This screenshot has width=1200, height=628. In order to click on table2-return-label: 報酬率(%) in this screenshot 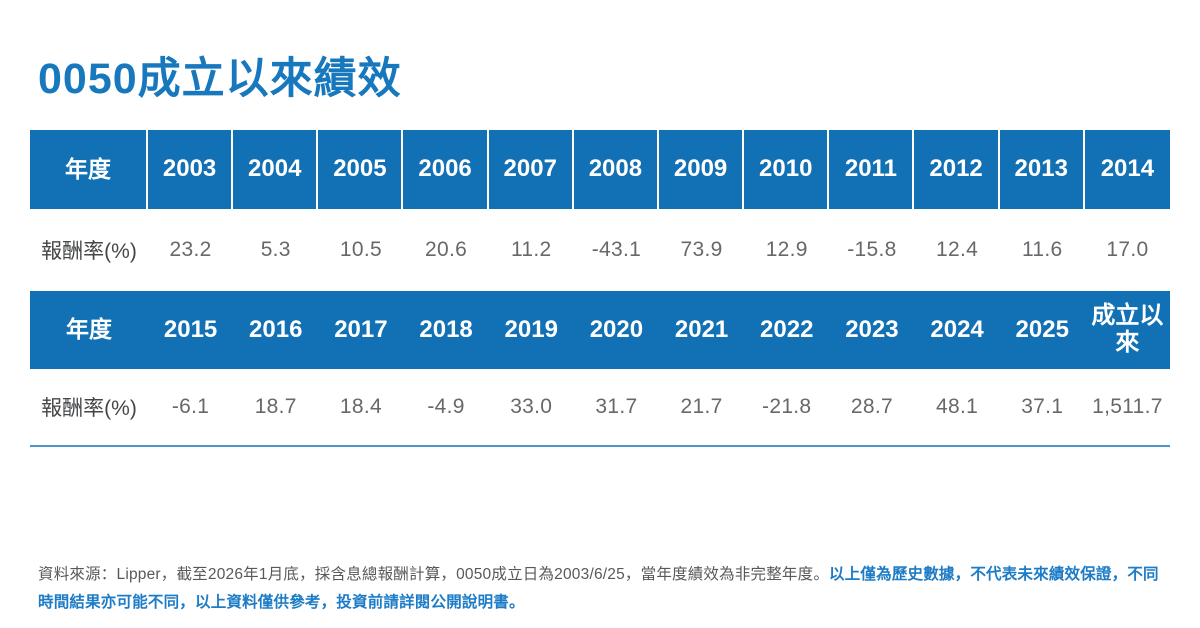, I will do `click(89, 408)`.